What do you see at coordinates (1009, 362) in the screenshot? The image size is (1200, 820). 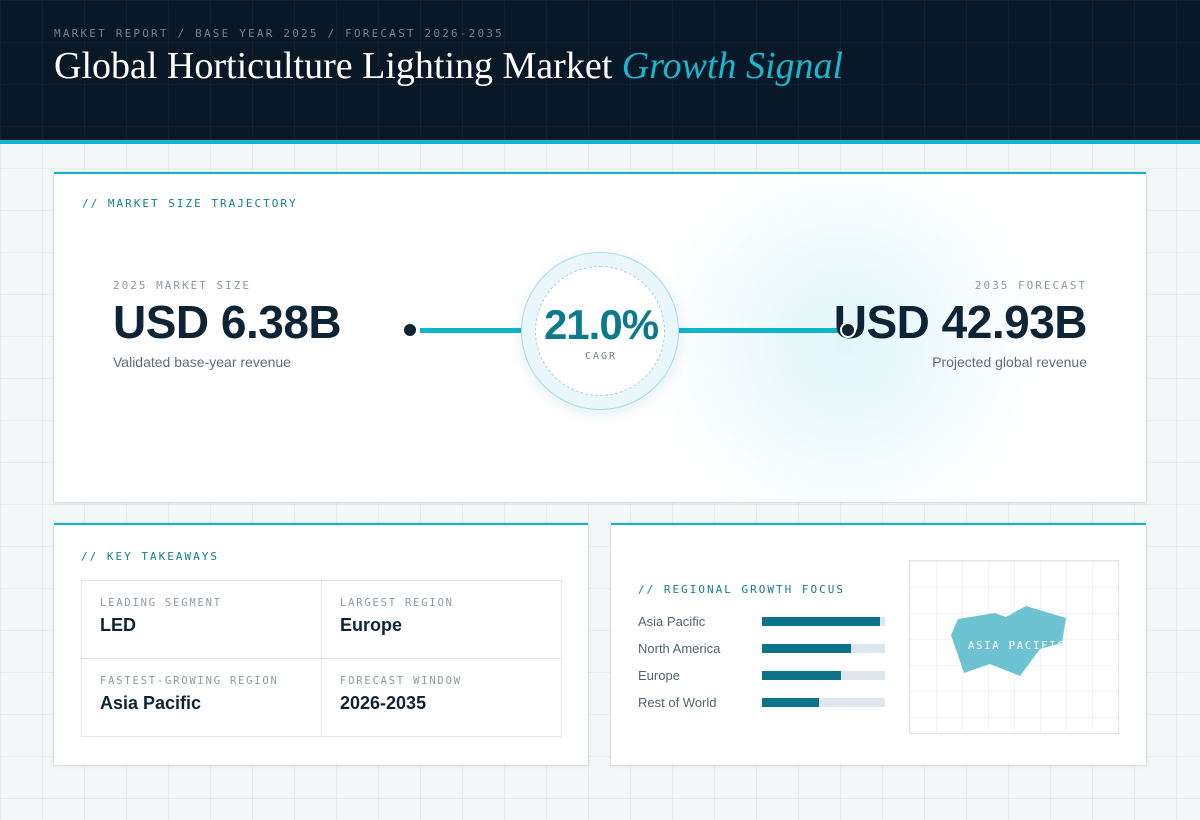 I see `end-stat-description: Projected global revenue` at bounding box center [1009, 362].